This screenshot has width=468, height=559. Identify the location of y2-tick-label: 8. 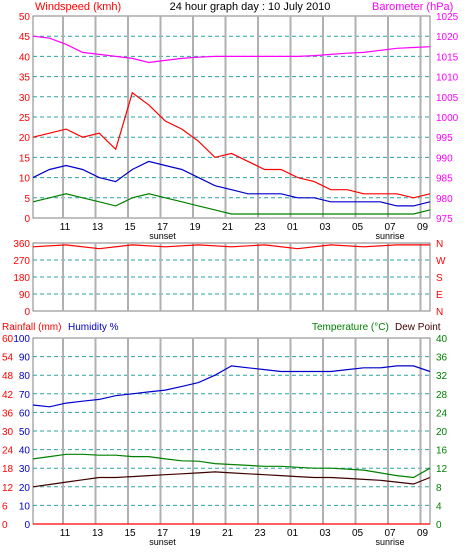
(439, 488).